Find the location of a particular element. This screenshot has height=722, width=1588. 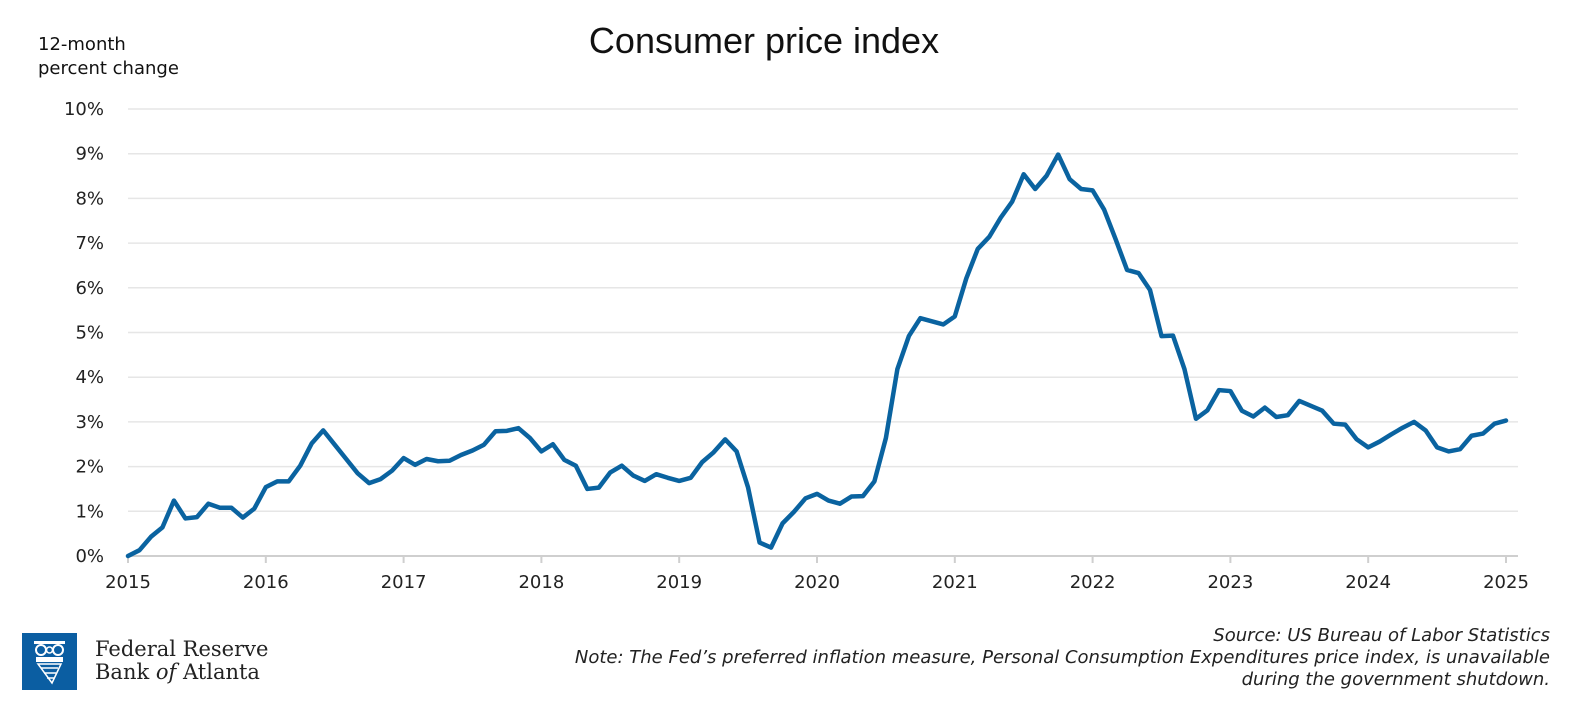

y-axis-label: 12-month percent change is located at coordinates (113, 57).